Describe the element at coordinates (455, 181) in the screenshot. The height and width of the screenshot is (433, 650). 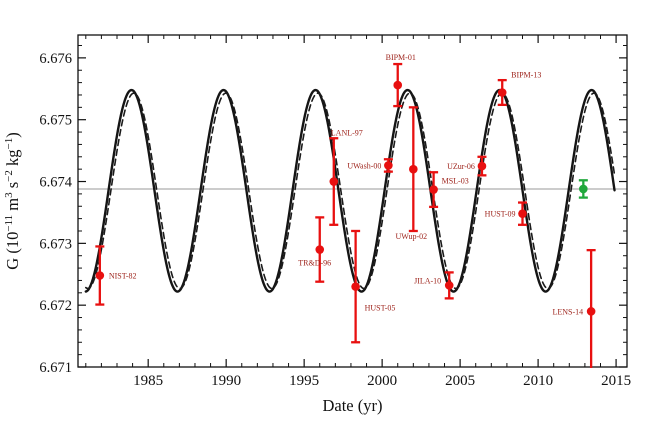
I see `point-label-MSL-03: MSL-03` at that location.